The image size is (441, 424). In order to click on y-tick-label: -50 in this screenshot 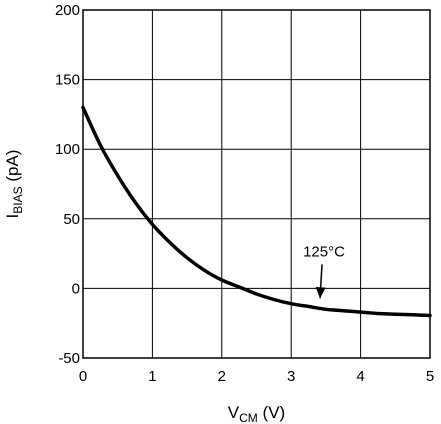, I will do `click(69, 358)`.